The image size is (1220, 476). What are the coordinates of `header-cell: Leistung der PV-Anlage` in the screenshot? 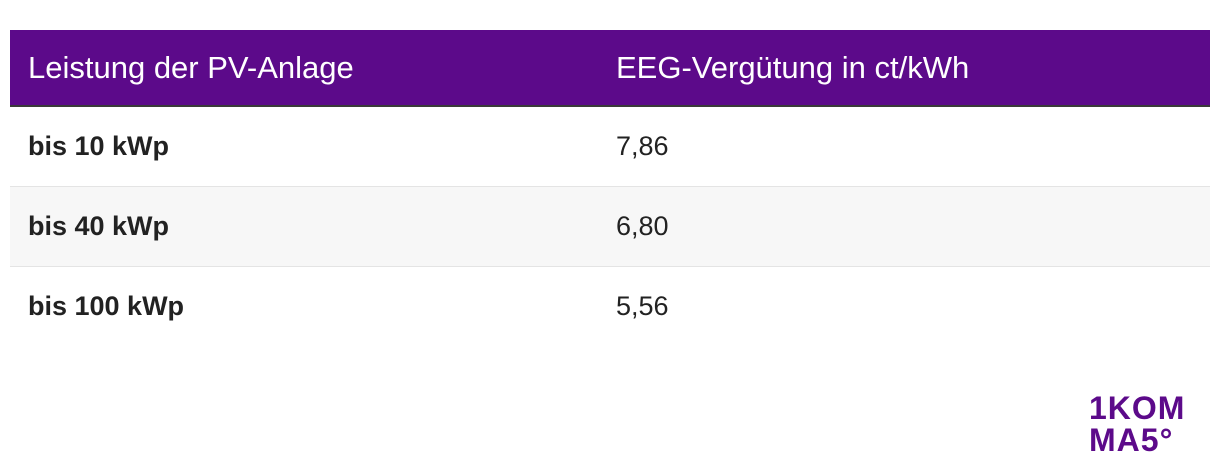 It's located at (191, 67).